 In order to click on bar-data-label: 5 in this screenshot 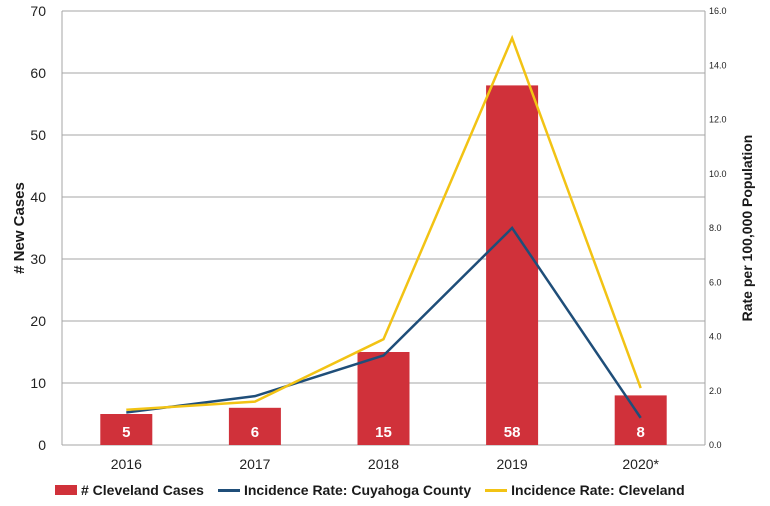, I will do `click(126, 432)`.